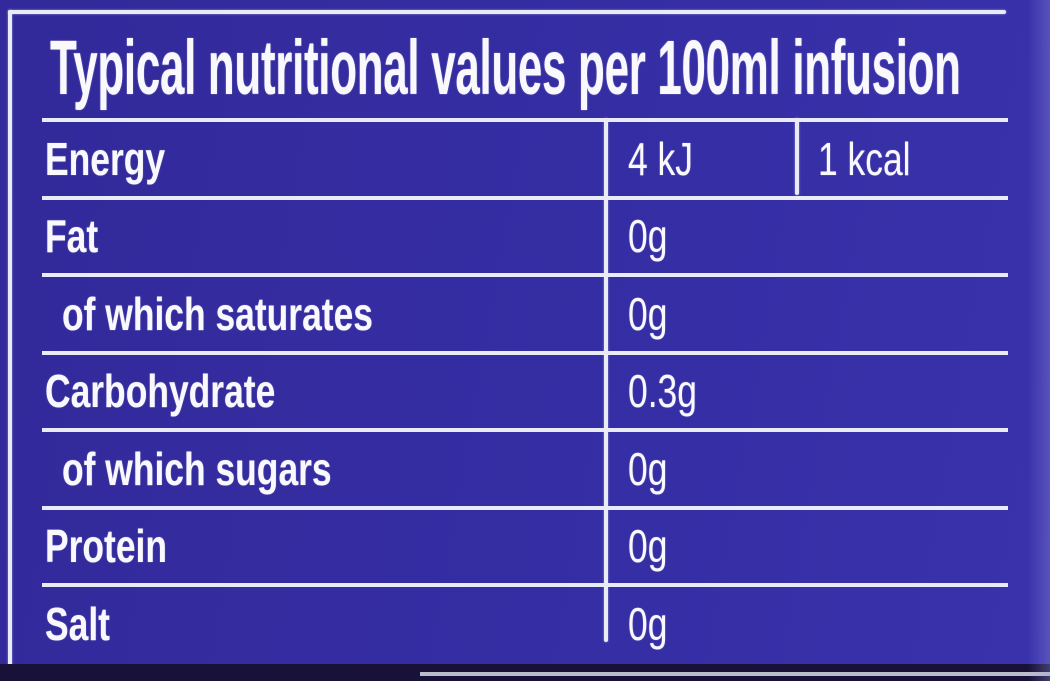  Describe the element at coordinates (525, 622) in the screenshot. I see `table-row: Salt 0g` at that location.